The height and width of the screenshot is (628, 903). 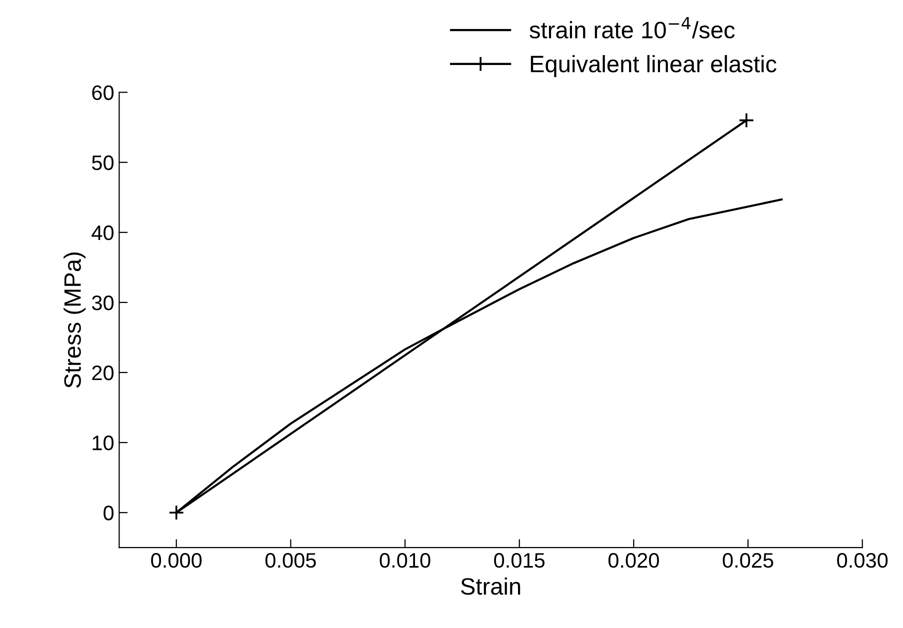 What do you see at coordinates (103, 162) in the screenshot?
I see `y-tick-label: 50` at bounding box center [103, 162].